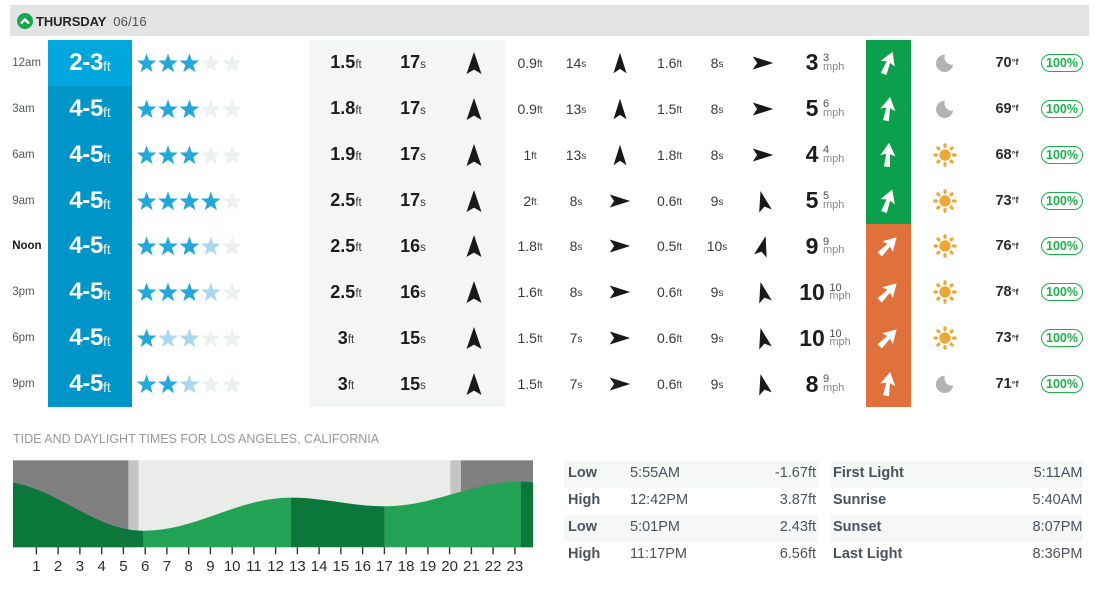 Image resolution: width=1100 pixels, height=590 pixels. I want to click on svg-text: 9, so click(210, 566).